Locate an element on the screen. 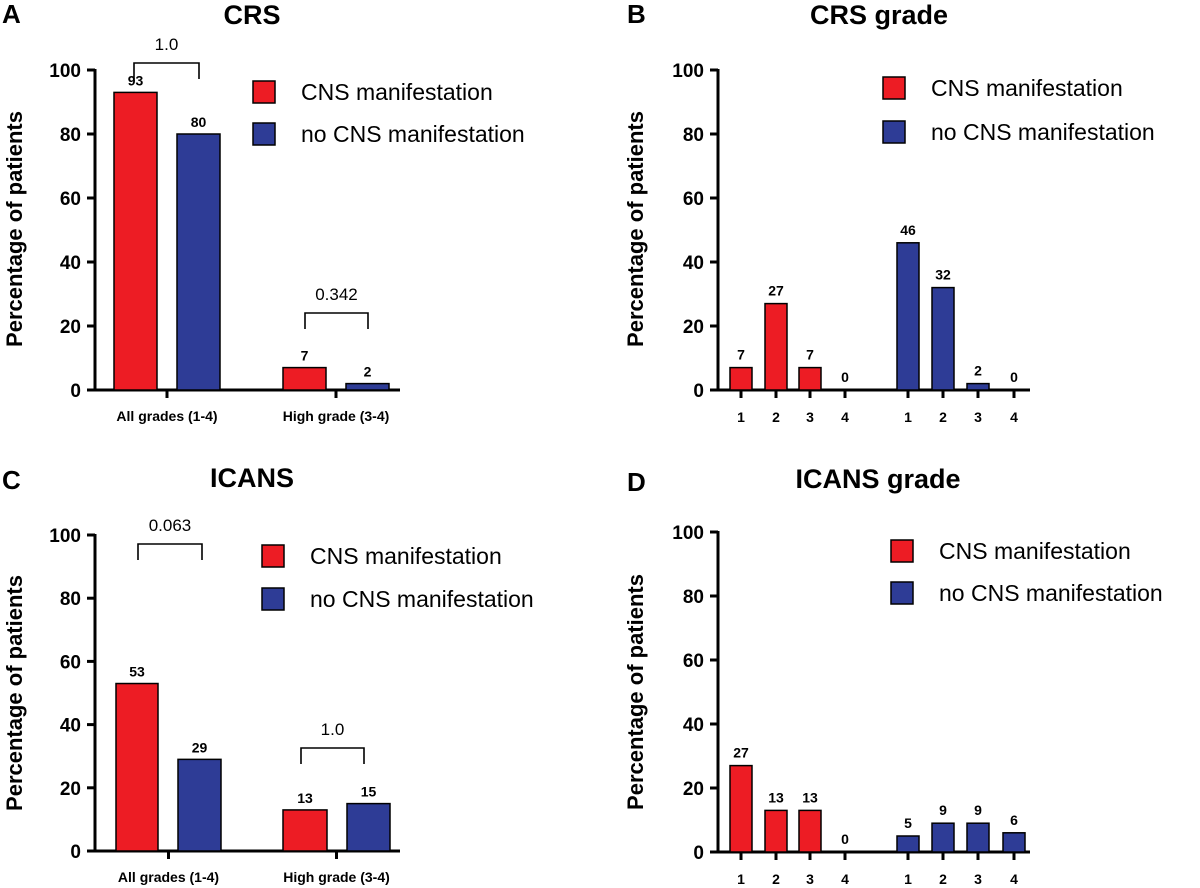  panel-c-title: ICANS is located at coordinates (252, 478).